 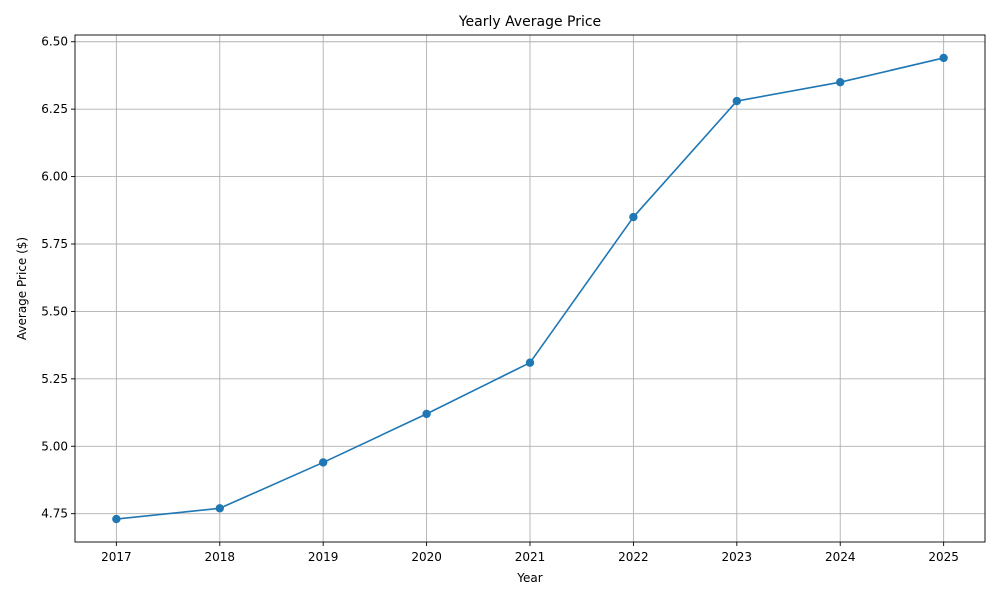 I want to click on x-tick-label: 2021, so click(x=530, y=557).